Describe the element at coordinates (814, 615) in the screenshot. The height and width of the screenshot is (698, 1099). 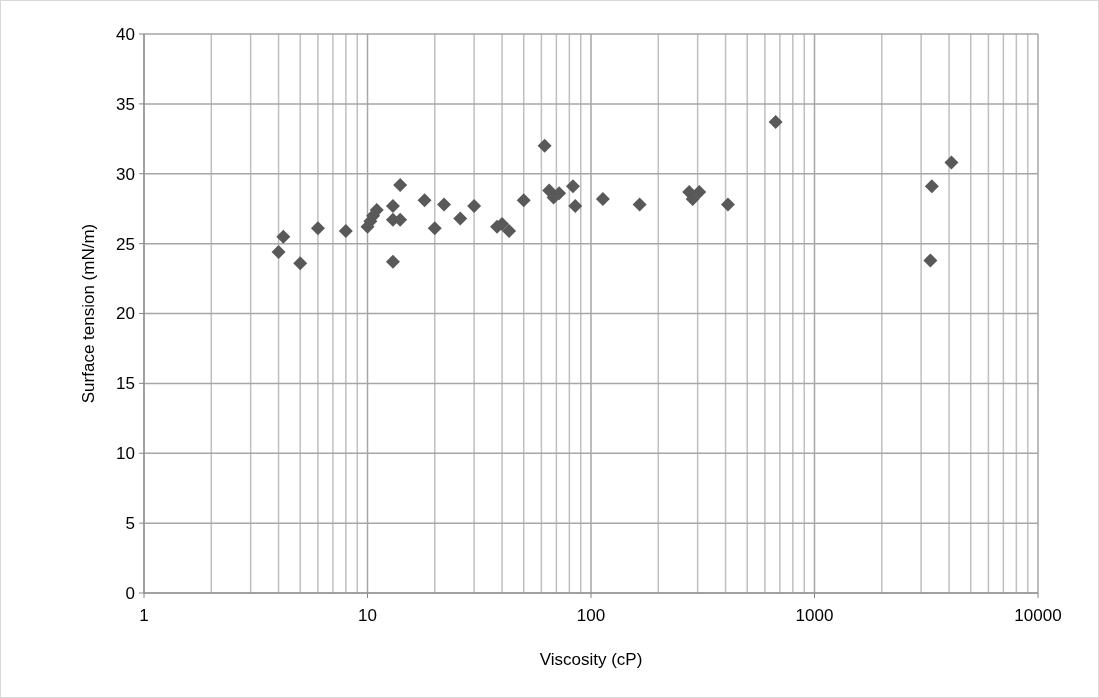
I see `x-tick-label: 1000` at that location.